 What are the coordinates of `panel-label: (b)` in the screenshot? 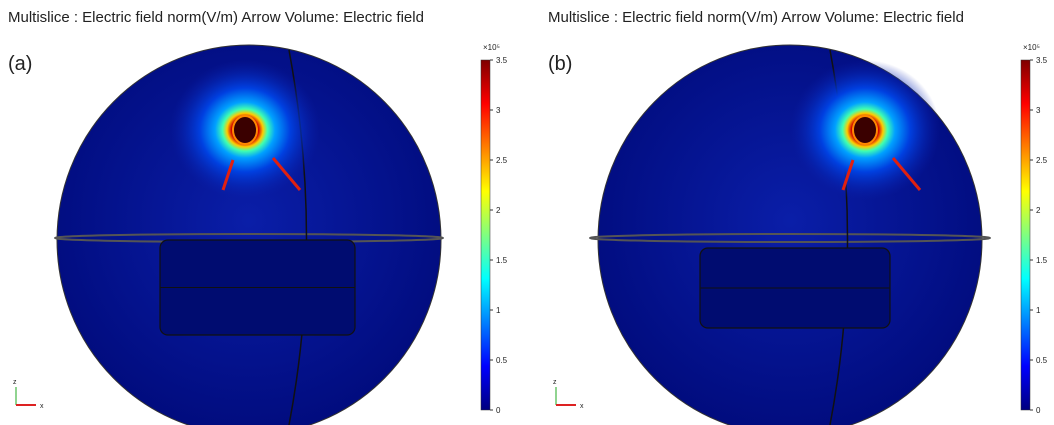 It's located at (560, 64).